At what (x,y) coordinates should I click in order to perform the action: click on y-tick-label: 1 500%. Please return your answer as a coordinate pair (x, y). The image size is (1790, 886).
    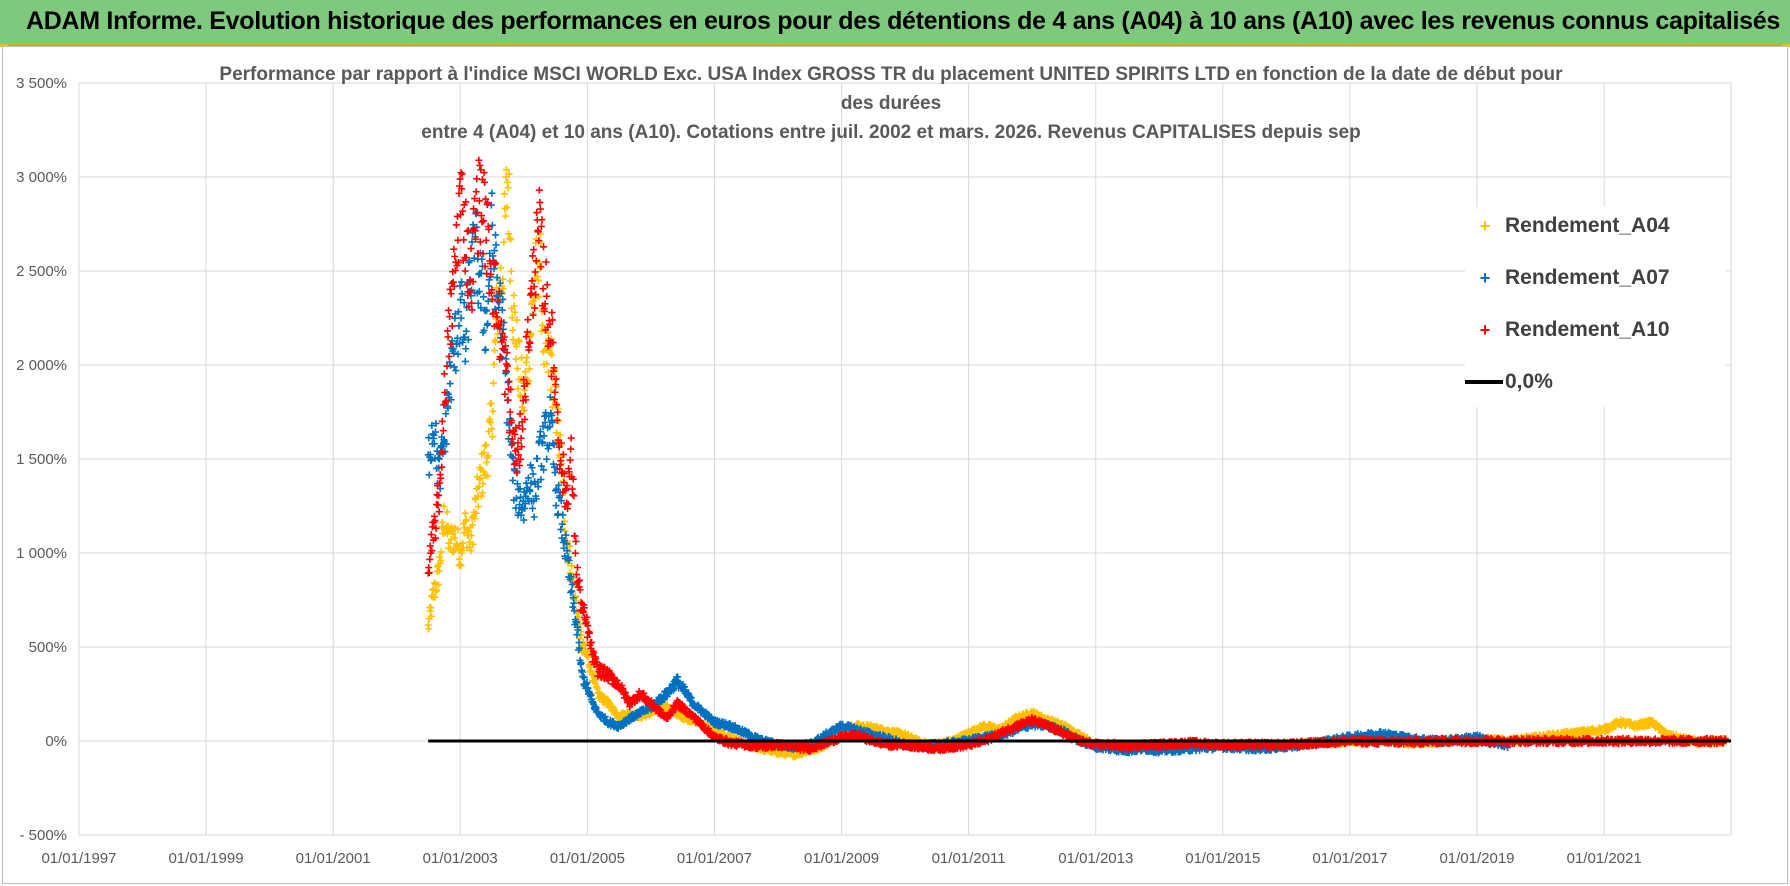
    Looking at the image, I should click on (41, 459).